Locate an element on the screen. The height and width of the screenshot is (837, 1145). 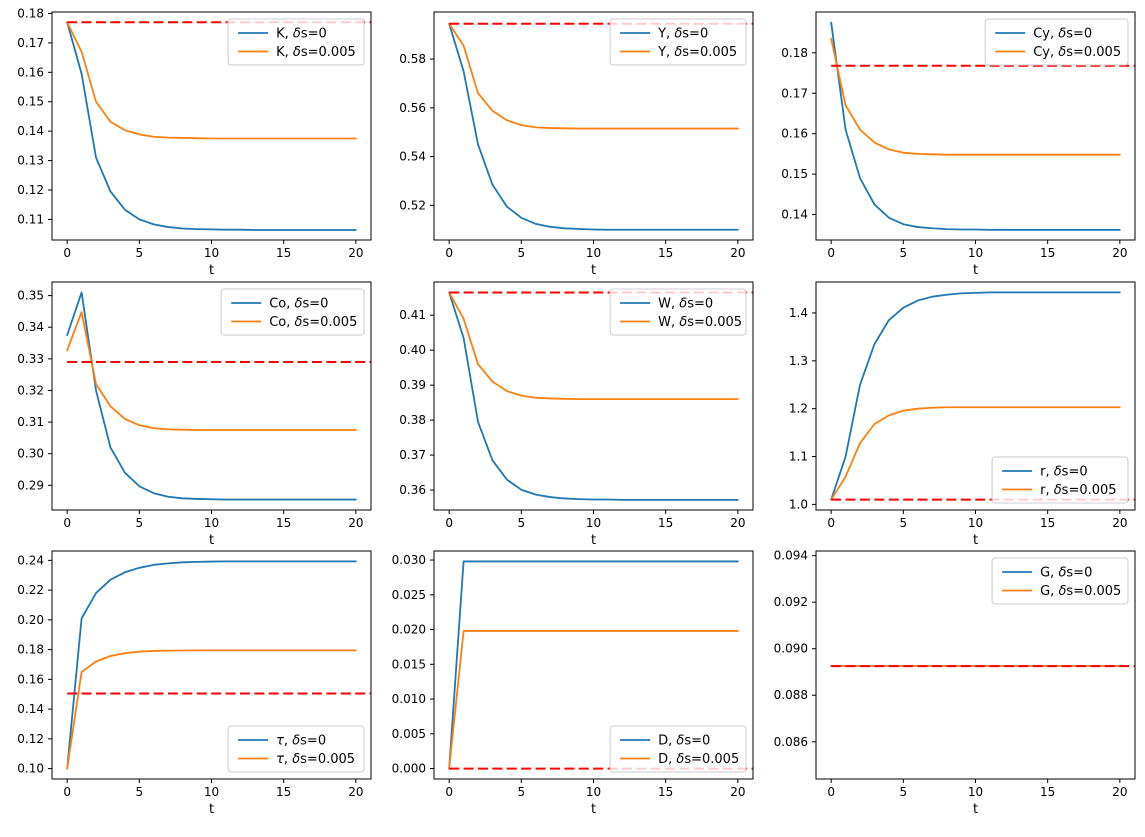
y-tick-label: 0.39 is located at coordinates (412, 385).